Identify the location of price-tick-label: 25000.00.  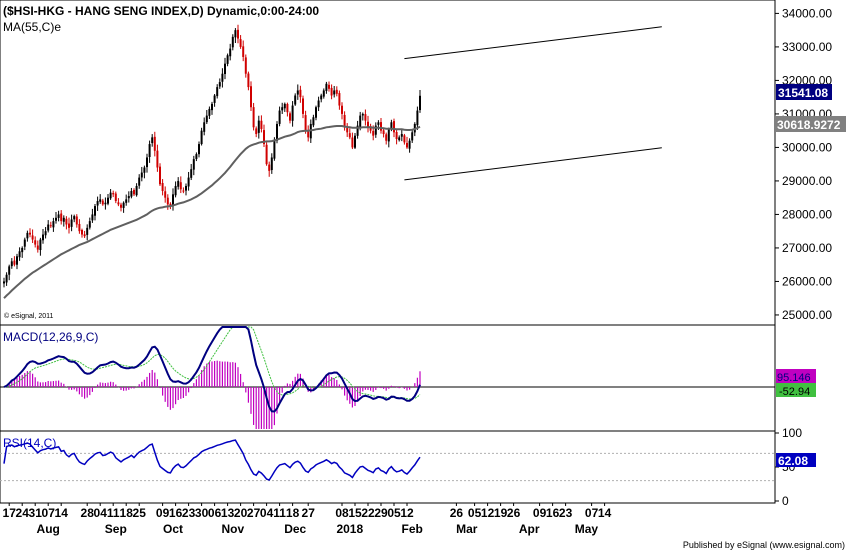
(807, 315).